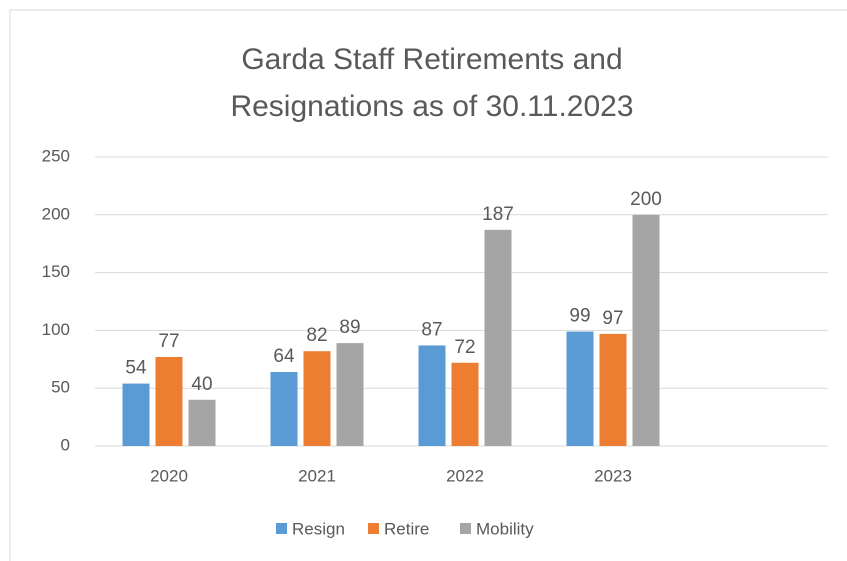 This screenshot has height=561, width=847. Describe the element at coordinates (284, 356) in the screenshot. I see `data-label: 64` at that location.